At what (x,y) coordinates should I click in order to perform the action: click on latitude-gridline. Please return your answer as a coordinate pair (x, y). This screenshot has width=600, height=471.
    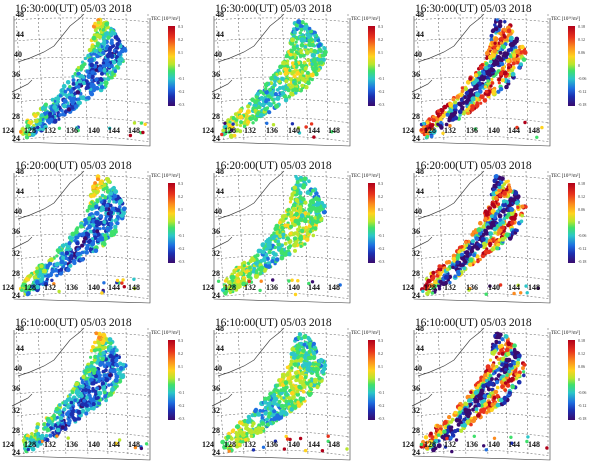
    Looking at the image, I should click on (282, 355).